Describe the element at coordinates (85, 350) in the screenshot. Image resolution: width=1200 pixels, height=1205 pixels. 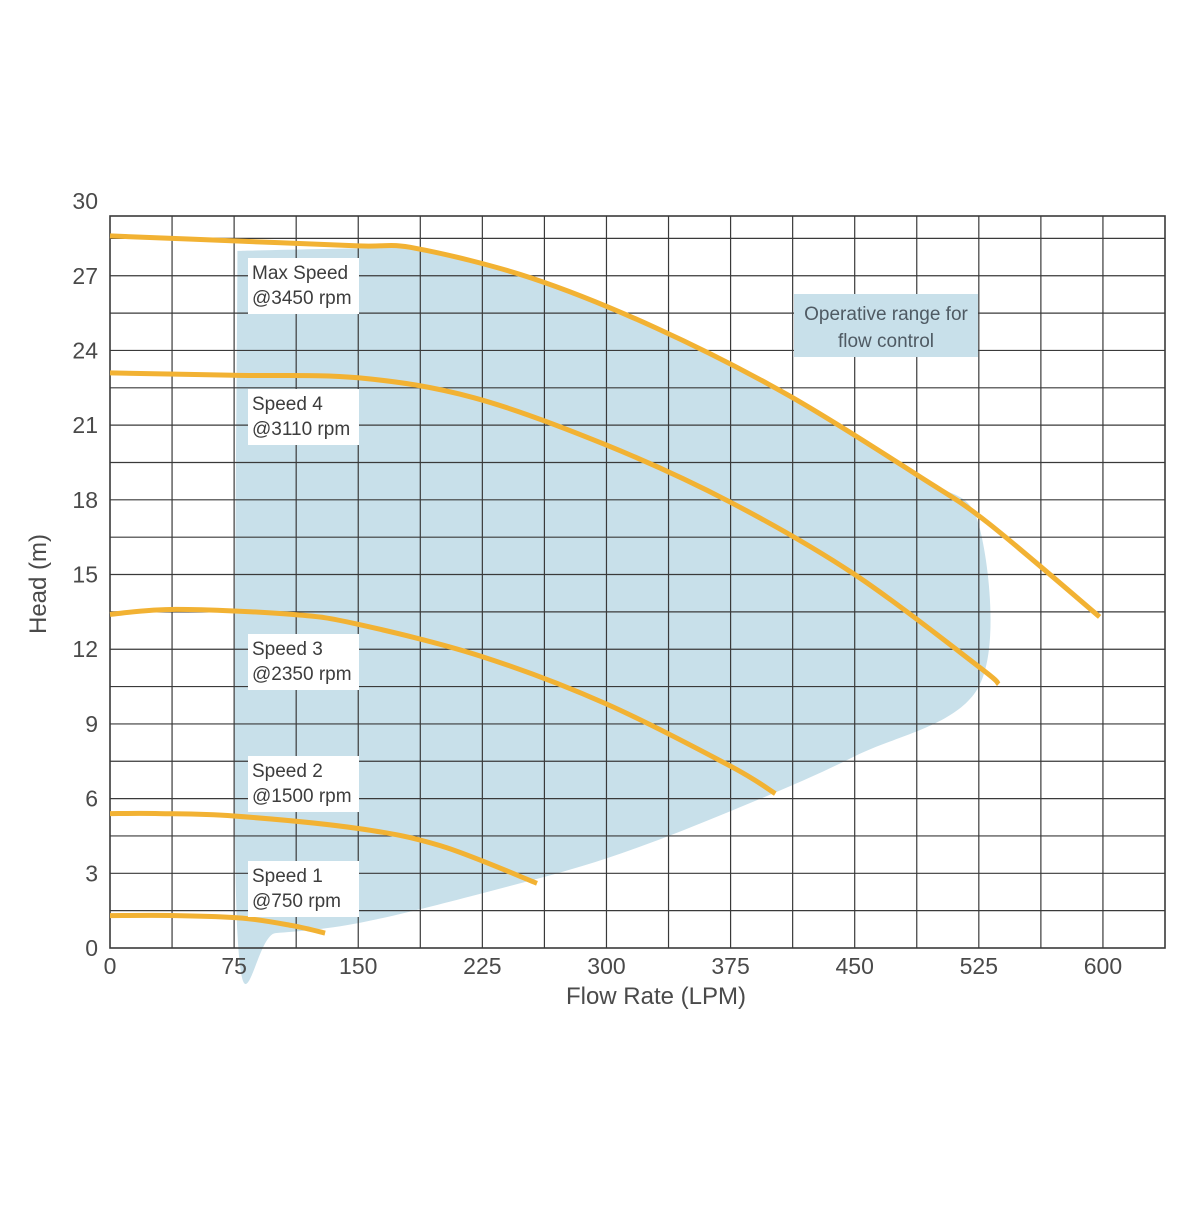
I see `y-tick-label: 24` at that location.